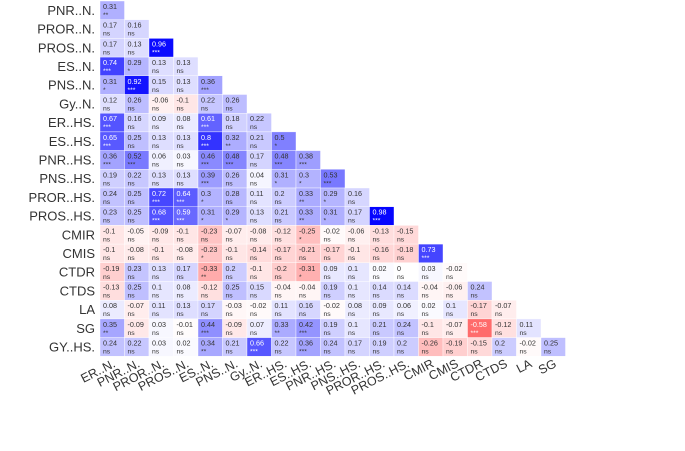 This screenshot has height=451, width=685. I want to click on cell-pns-hs-es-hs: 0.3*, so click(308, 179).